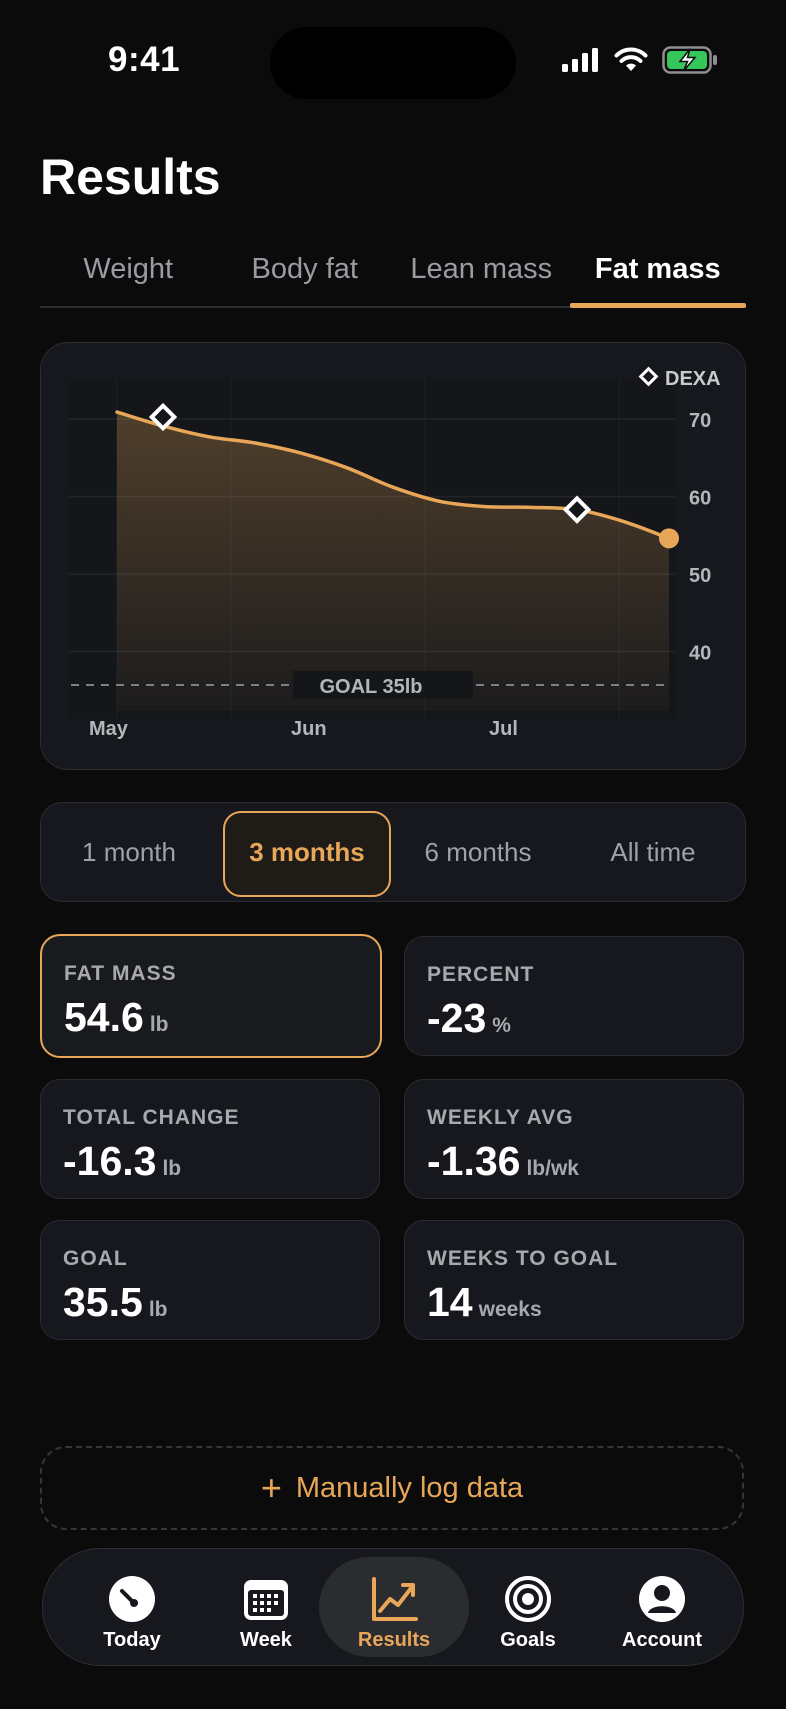  I want to click on time-range-selector: 1 month 3 months 6 months All time, so click(393, 852).